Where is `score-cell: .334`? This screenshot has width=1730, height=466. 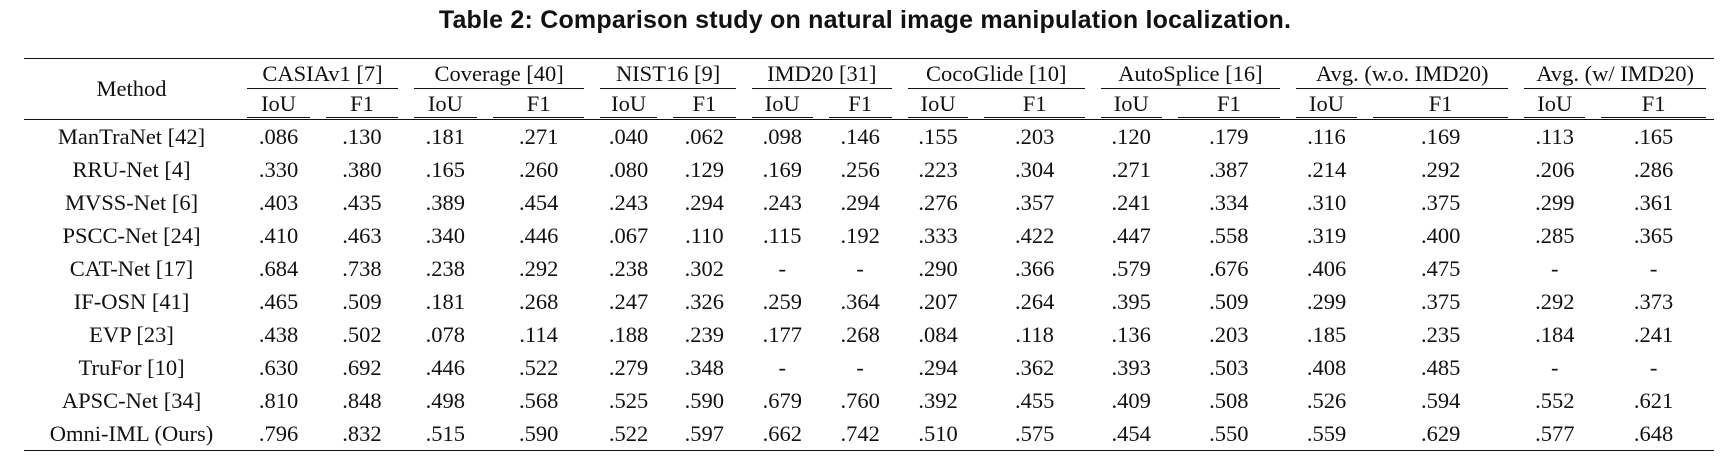
score-cell: .334 is located at coordinates (1229, 202).